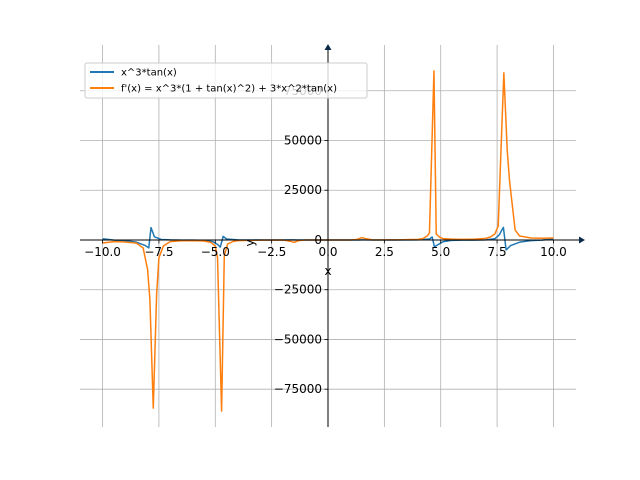 The image size is (640, 480). What do you see at coordinates (497, 252) in the screenshot?
I see `x-tick-label: 7.5` at bounding box center [497, 252].